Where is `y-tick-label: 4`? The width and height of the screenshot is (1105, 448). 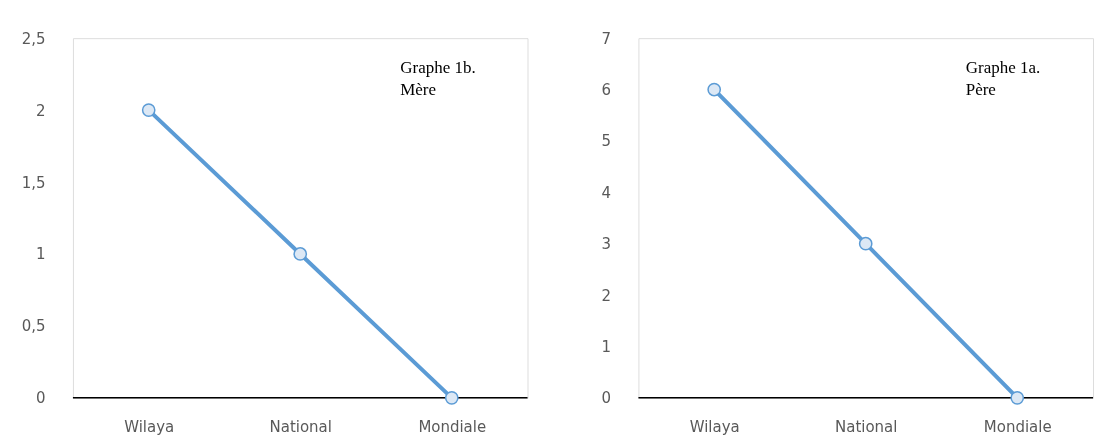
y-tick-label: 4 is located at coordinates (606, 192).